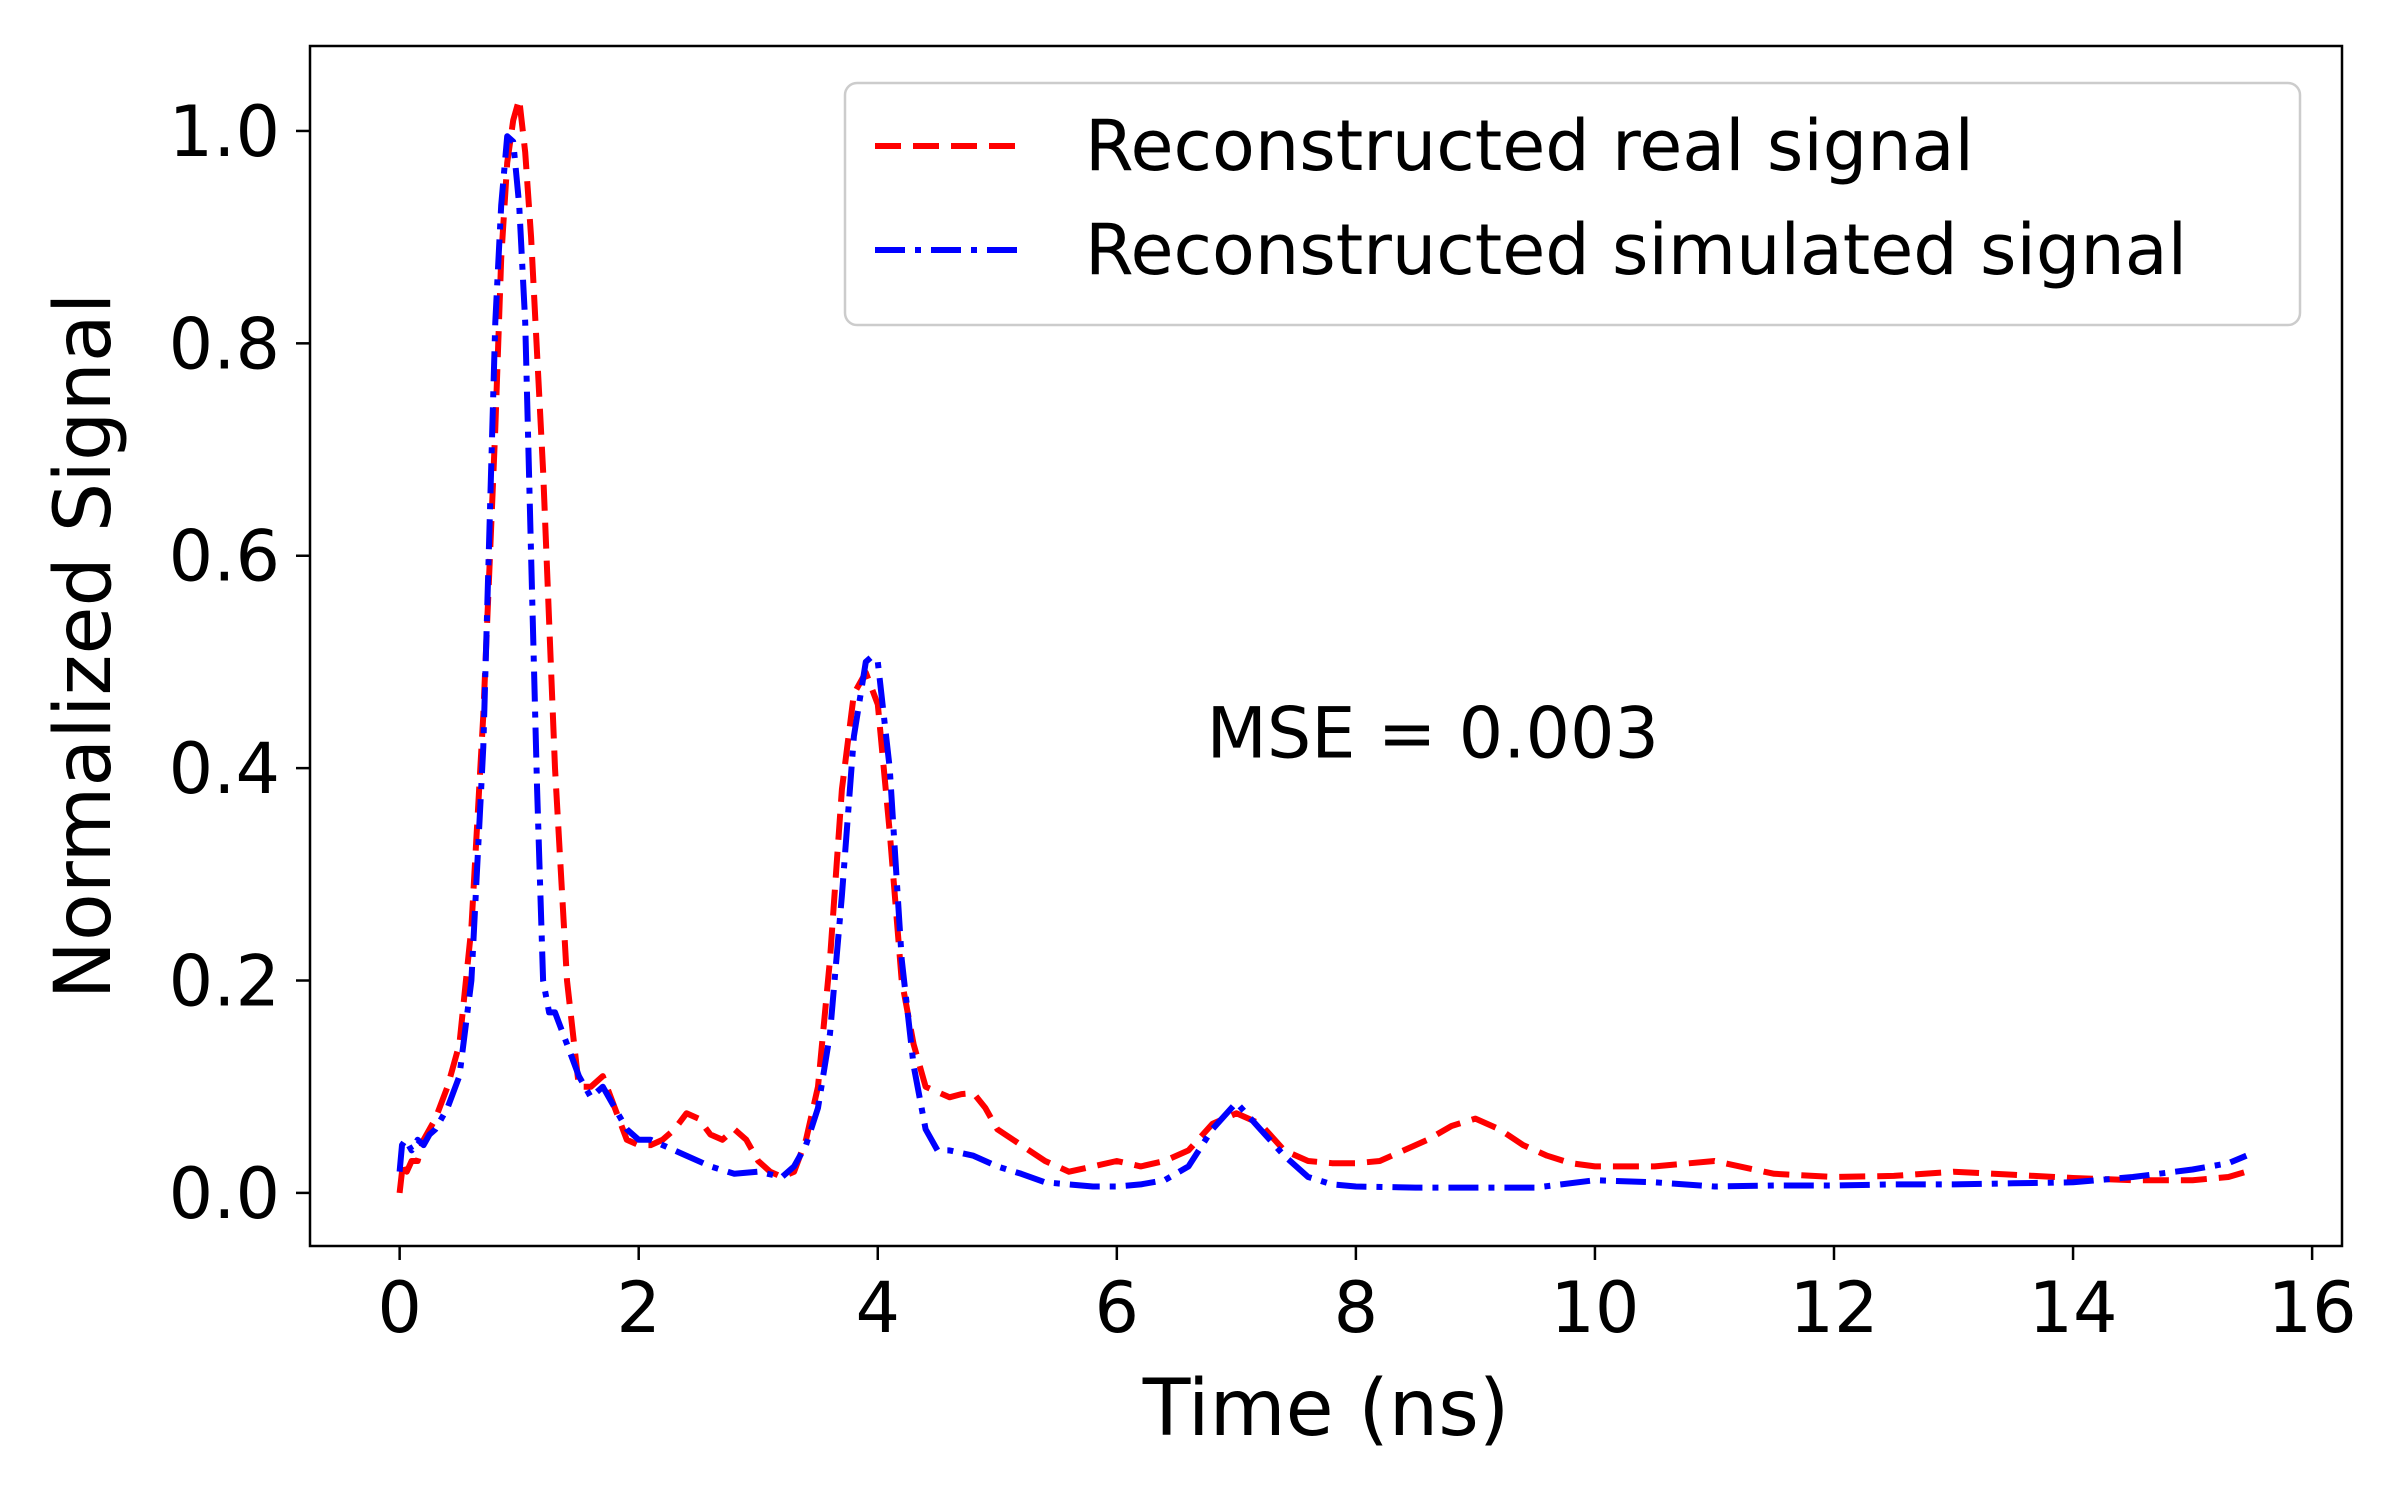  I want to click on mse-annotation: MSE = 0.003, so click(1432, 734).